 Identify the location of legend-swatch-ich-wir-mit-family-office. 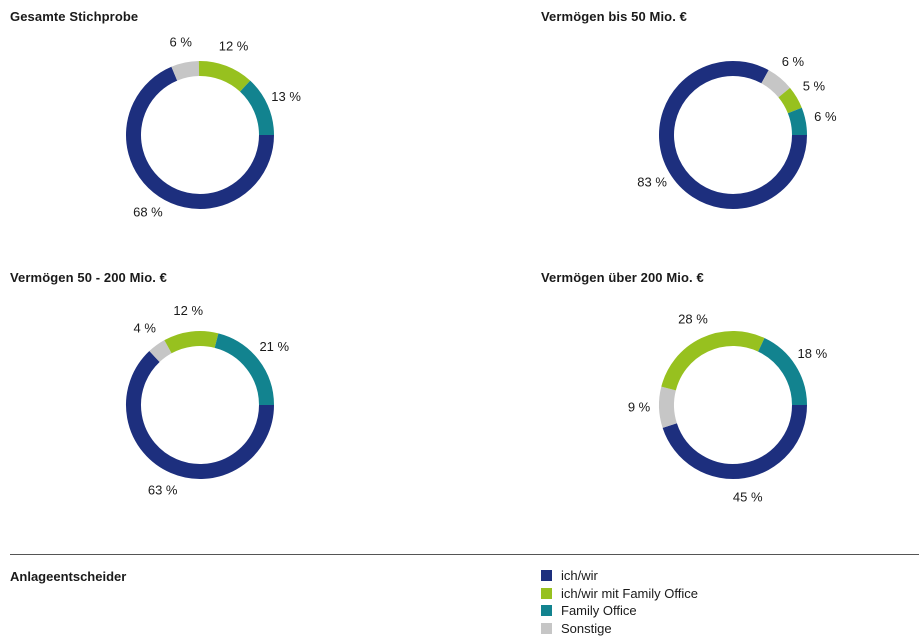
(546, 593).